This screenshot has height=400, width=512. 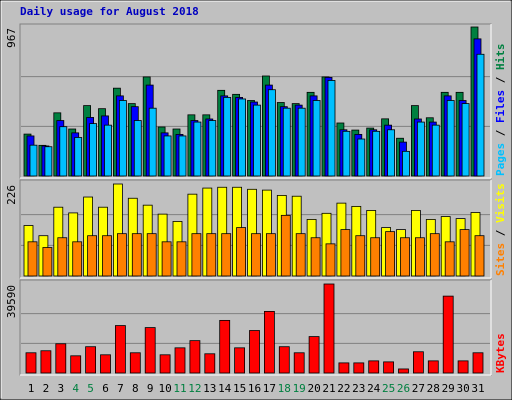 What do you see at coordinates (343, 388) in the screenshot?
I see `x-tick-label: 22` at bounding box center [343, 388].